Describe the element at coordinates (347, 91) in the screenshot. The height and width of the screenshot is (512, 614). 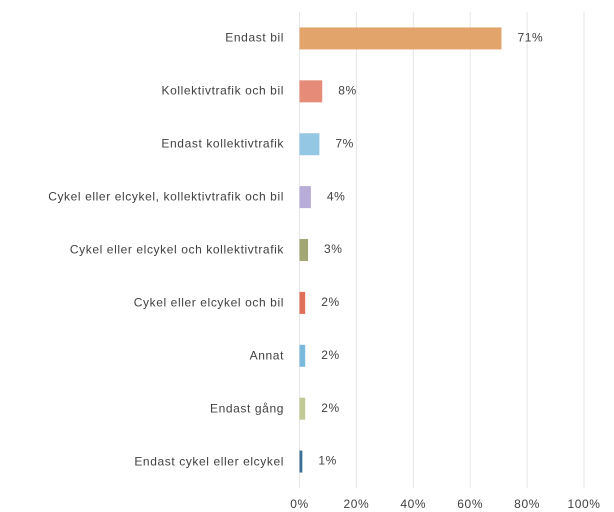
I see `value-label: 8%` at that location.